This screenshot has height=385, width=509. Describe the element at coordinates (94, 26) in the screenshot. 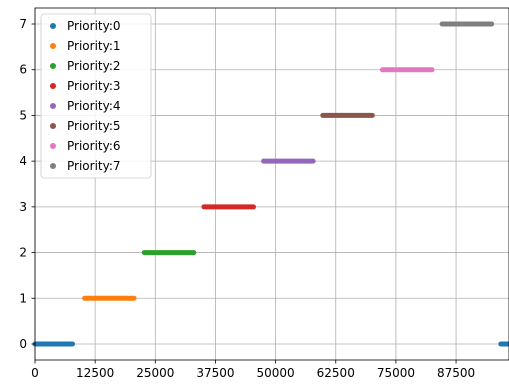

I see `legend-label: Priority:0` at that location.